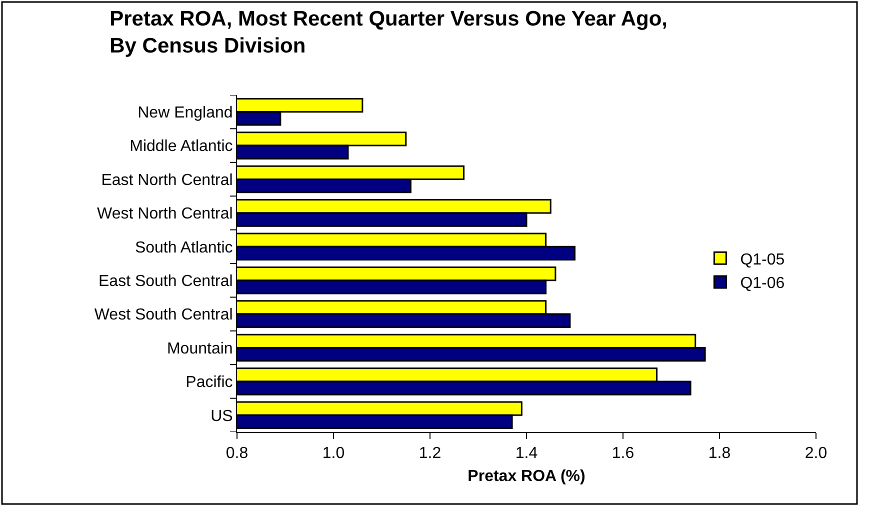 This screenshot has height=506, width=877. I want to click on x-tick-label: 2.0, so click(816, 453).